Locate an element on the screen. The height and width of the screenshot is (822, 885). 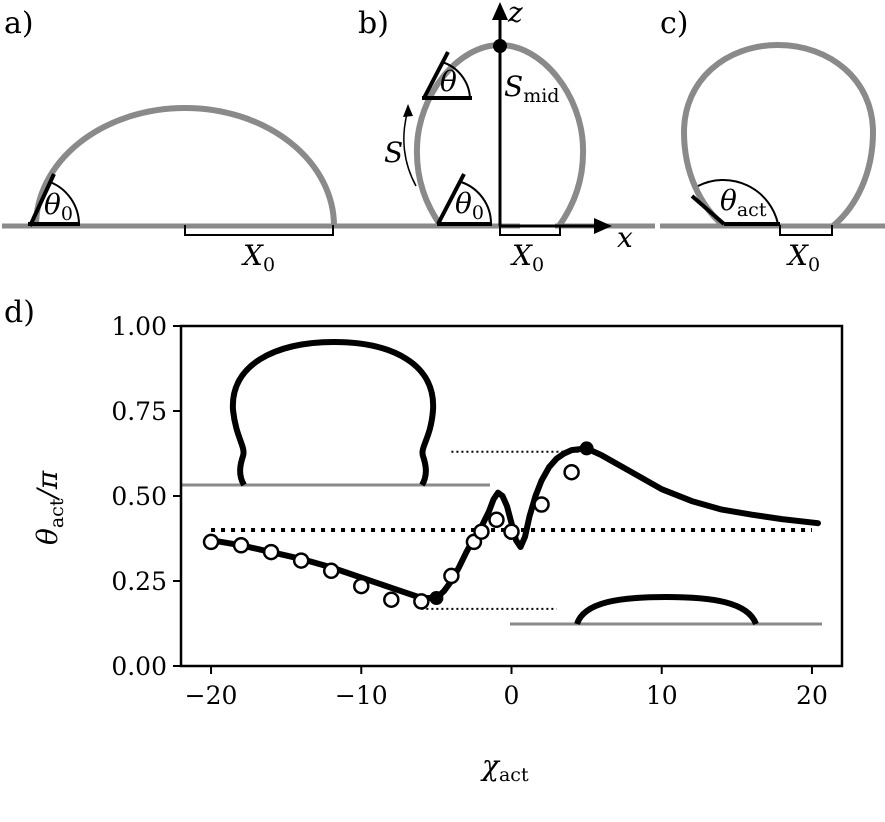
y-tick-label: 0.25 is located at coordinates (139, 581).